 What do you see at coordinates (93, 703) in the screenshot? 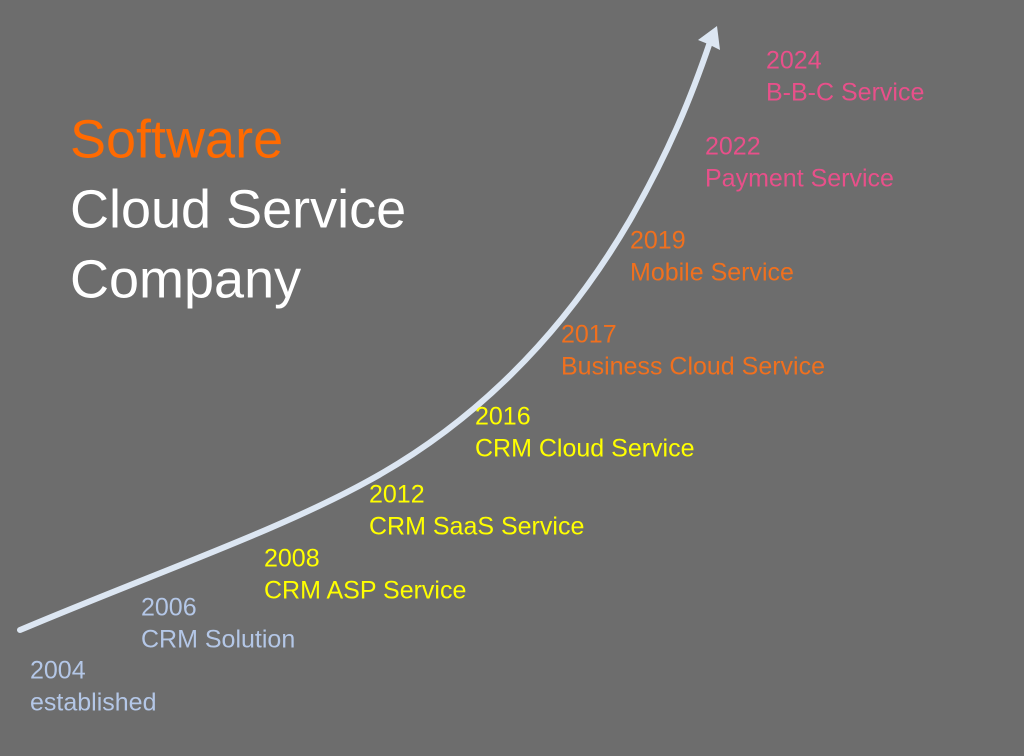
I see `milestone-label: established` at bounding box center [93, 703].